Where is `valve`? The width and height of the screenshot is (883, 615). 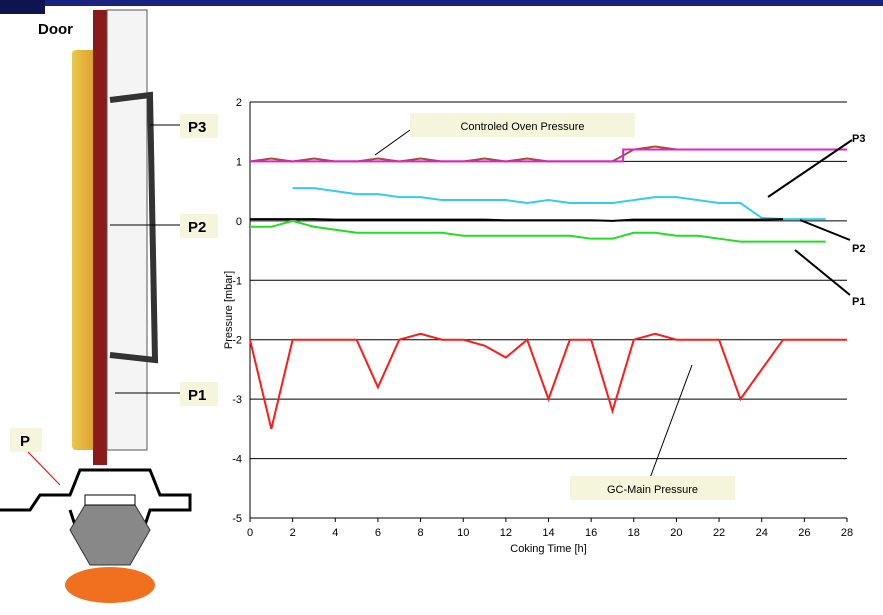 valve is located at coordinates (110, 535).